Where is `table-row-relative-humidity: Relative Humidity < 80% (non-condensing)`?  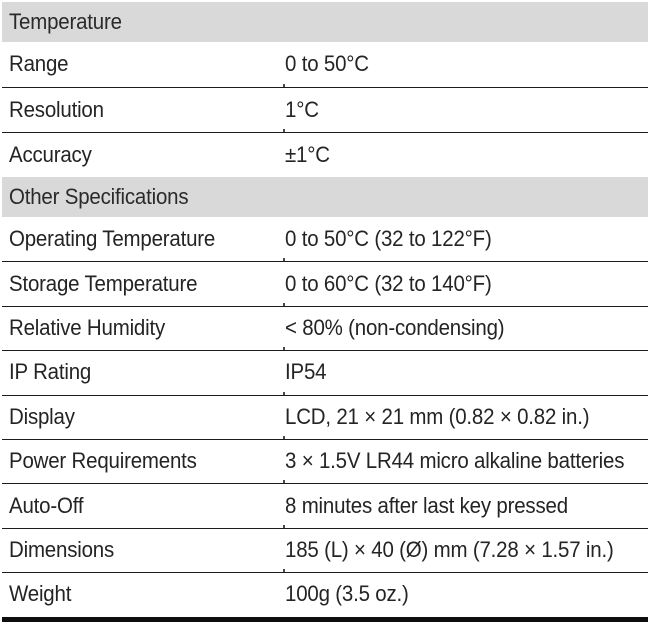
table-row-relative-humidity: Relative Humidity < 80% (non-condensing) is located at coordinates (325, 326).